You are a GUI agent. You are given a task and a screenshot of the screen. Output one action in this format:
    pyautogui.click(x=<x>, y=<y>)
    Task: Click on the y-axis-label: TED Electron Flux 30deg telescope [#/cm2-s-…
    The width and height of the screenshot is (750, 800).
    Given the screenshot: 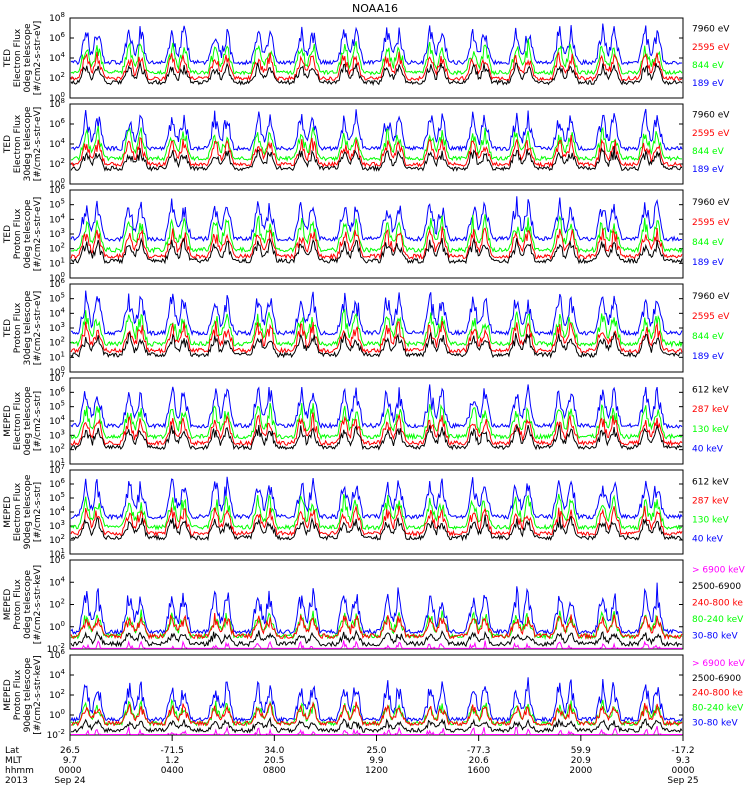 What is the action you would take?
    pyautogui.click(x=23, y=143)
    